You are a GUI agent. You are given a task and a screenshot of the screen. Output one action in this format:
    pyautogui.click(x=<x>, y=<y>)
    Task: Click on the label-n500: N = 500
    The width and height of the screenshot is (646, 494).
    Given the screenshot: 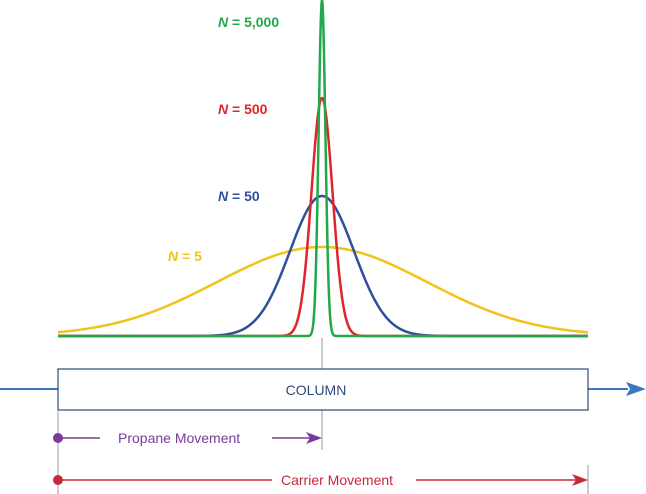 What is the action you would take?
    pyautogui.click(x=243, y=109)
    